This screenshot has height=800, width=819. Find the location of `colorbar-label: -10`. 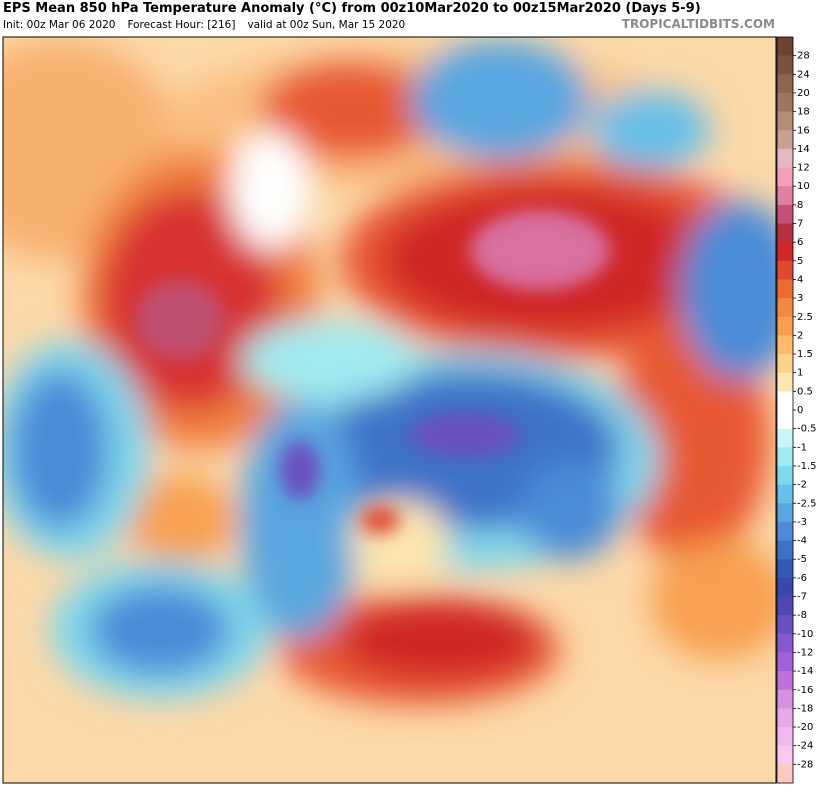

colorbar-label: -10 is located at coordinates (805, 634).